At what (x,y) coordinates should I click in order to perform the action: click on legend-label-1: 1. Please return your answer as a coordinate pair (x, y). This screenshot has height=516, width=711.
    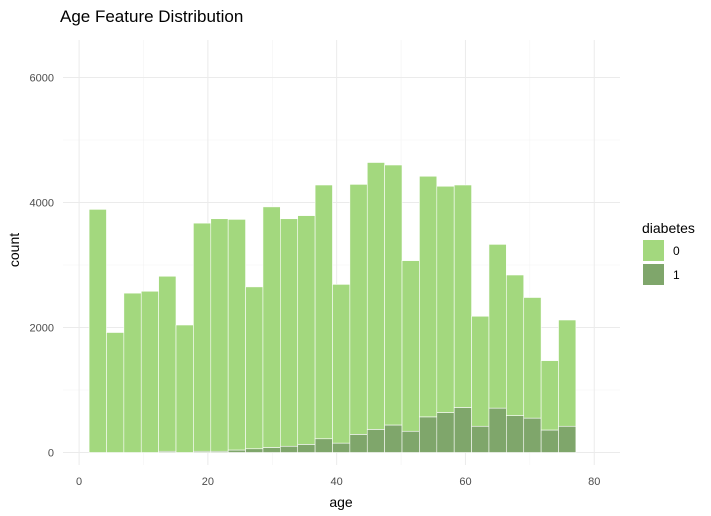
    Looking at the image, I should click on (676, 275).